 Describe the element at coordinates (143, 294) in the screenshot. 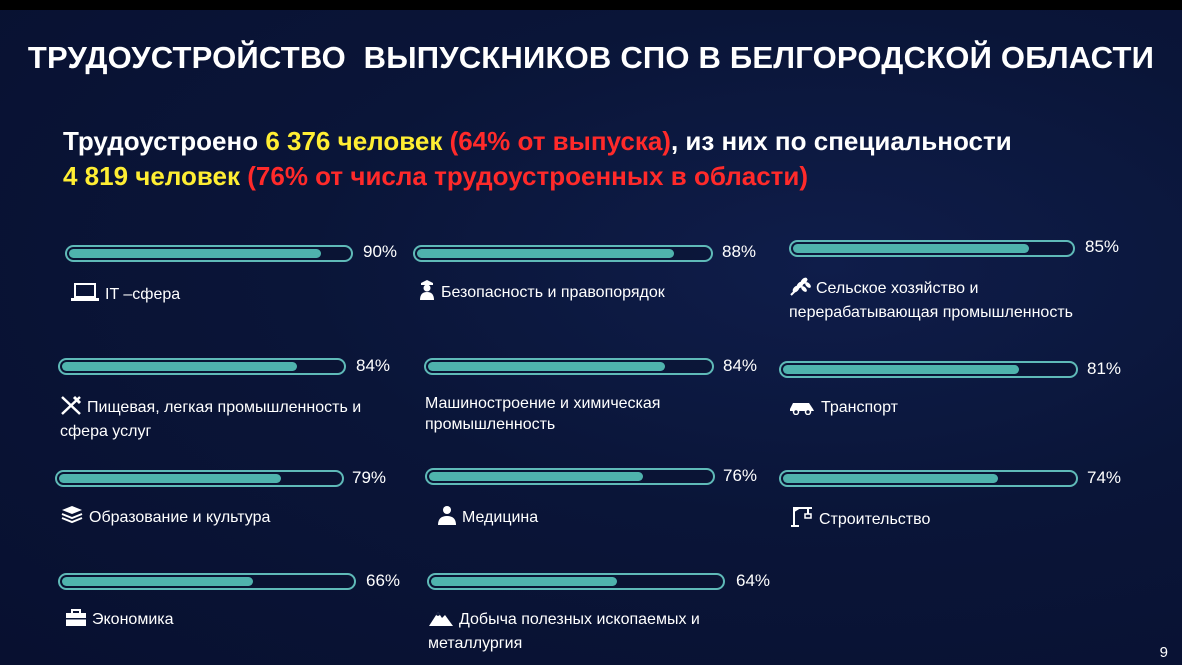

I see `category-text: IT –сфера` at that location.